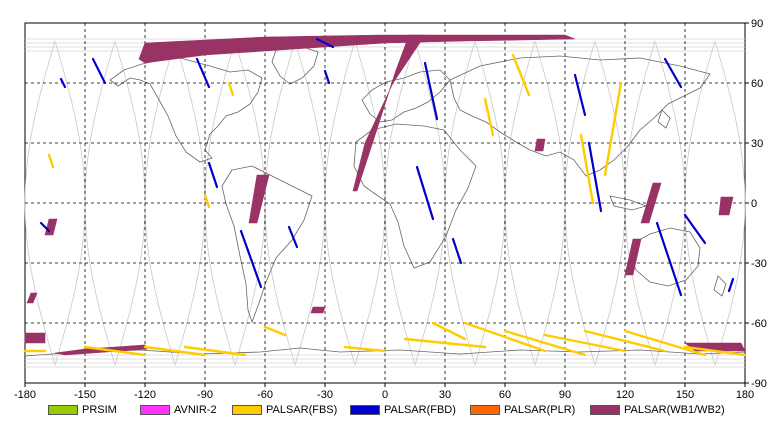 The image size is (770, 430). Describe the element at coordinates (565, 394) in the screenshot. I see `x-tick-label: 90` at that location.